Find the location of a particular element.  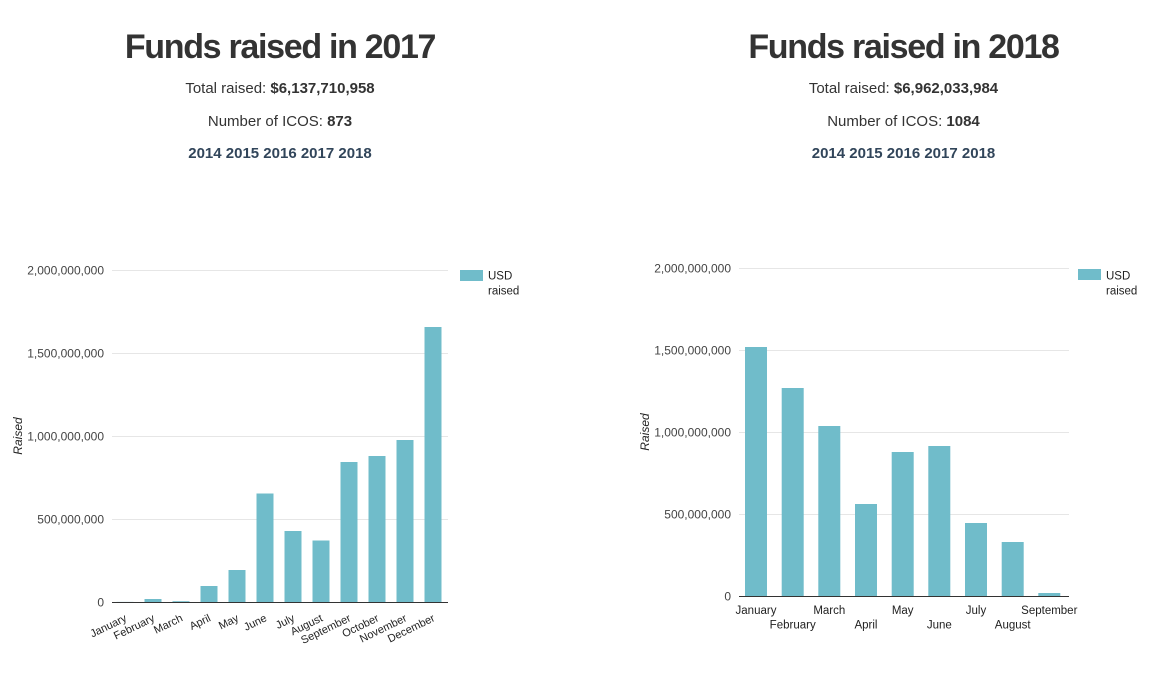

svg-text: February is located at coordinates (793, 626).